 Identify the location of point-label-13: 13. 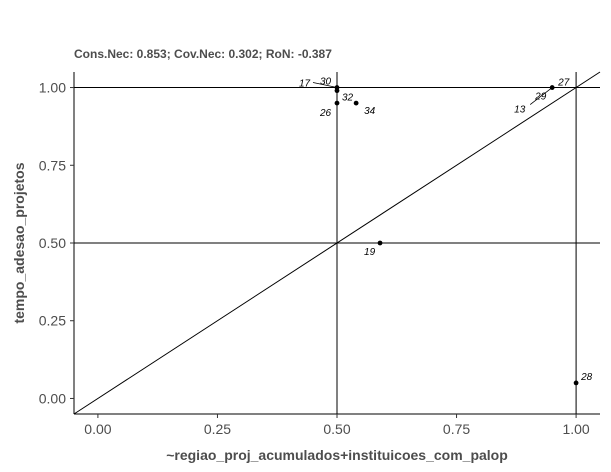
(520, 110).